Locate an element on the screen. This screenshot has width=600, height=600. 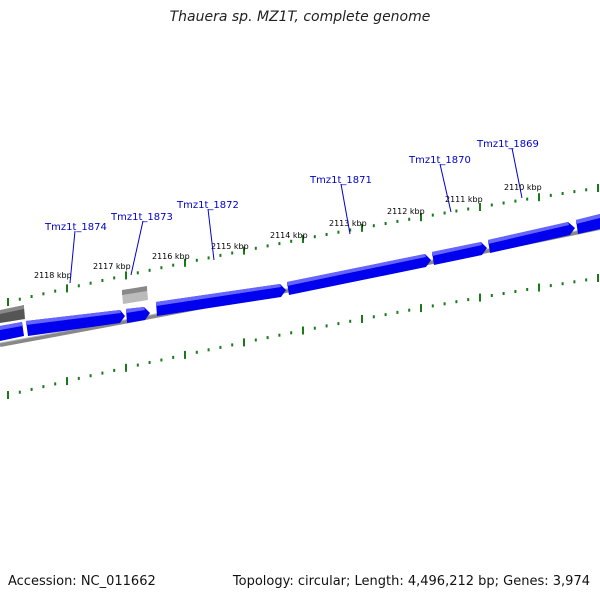
gene-arrow-right is located at coordinates (588, 224).